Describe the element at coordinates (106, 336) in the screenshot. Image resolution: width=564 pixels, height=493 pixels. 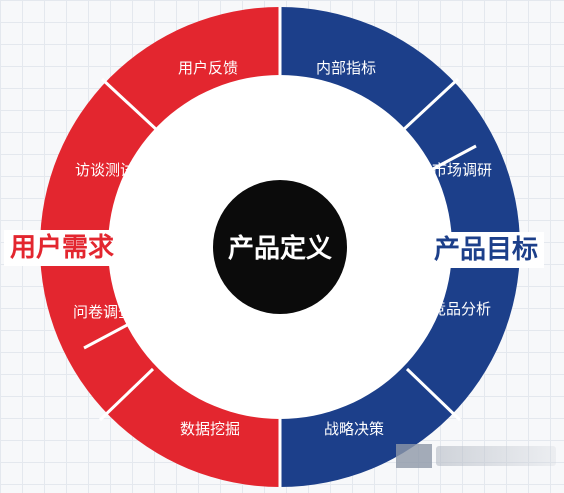
I see `separator-lower-left` at that location.